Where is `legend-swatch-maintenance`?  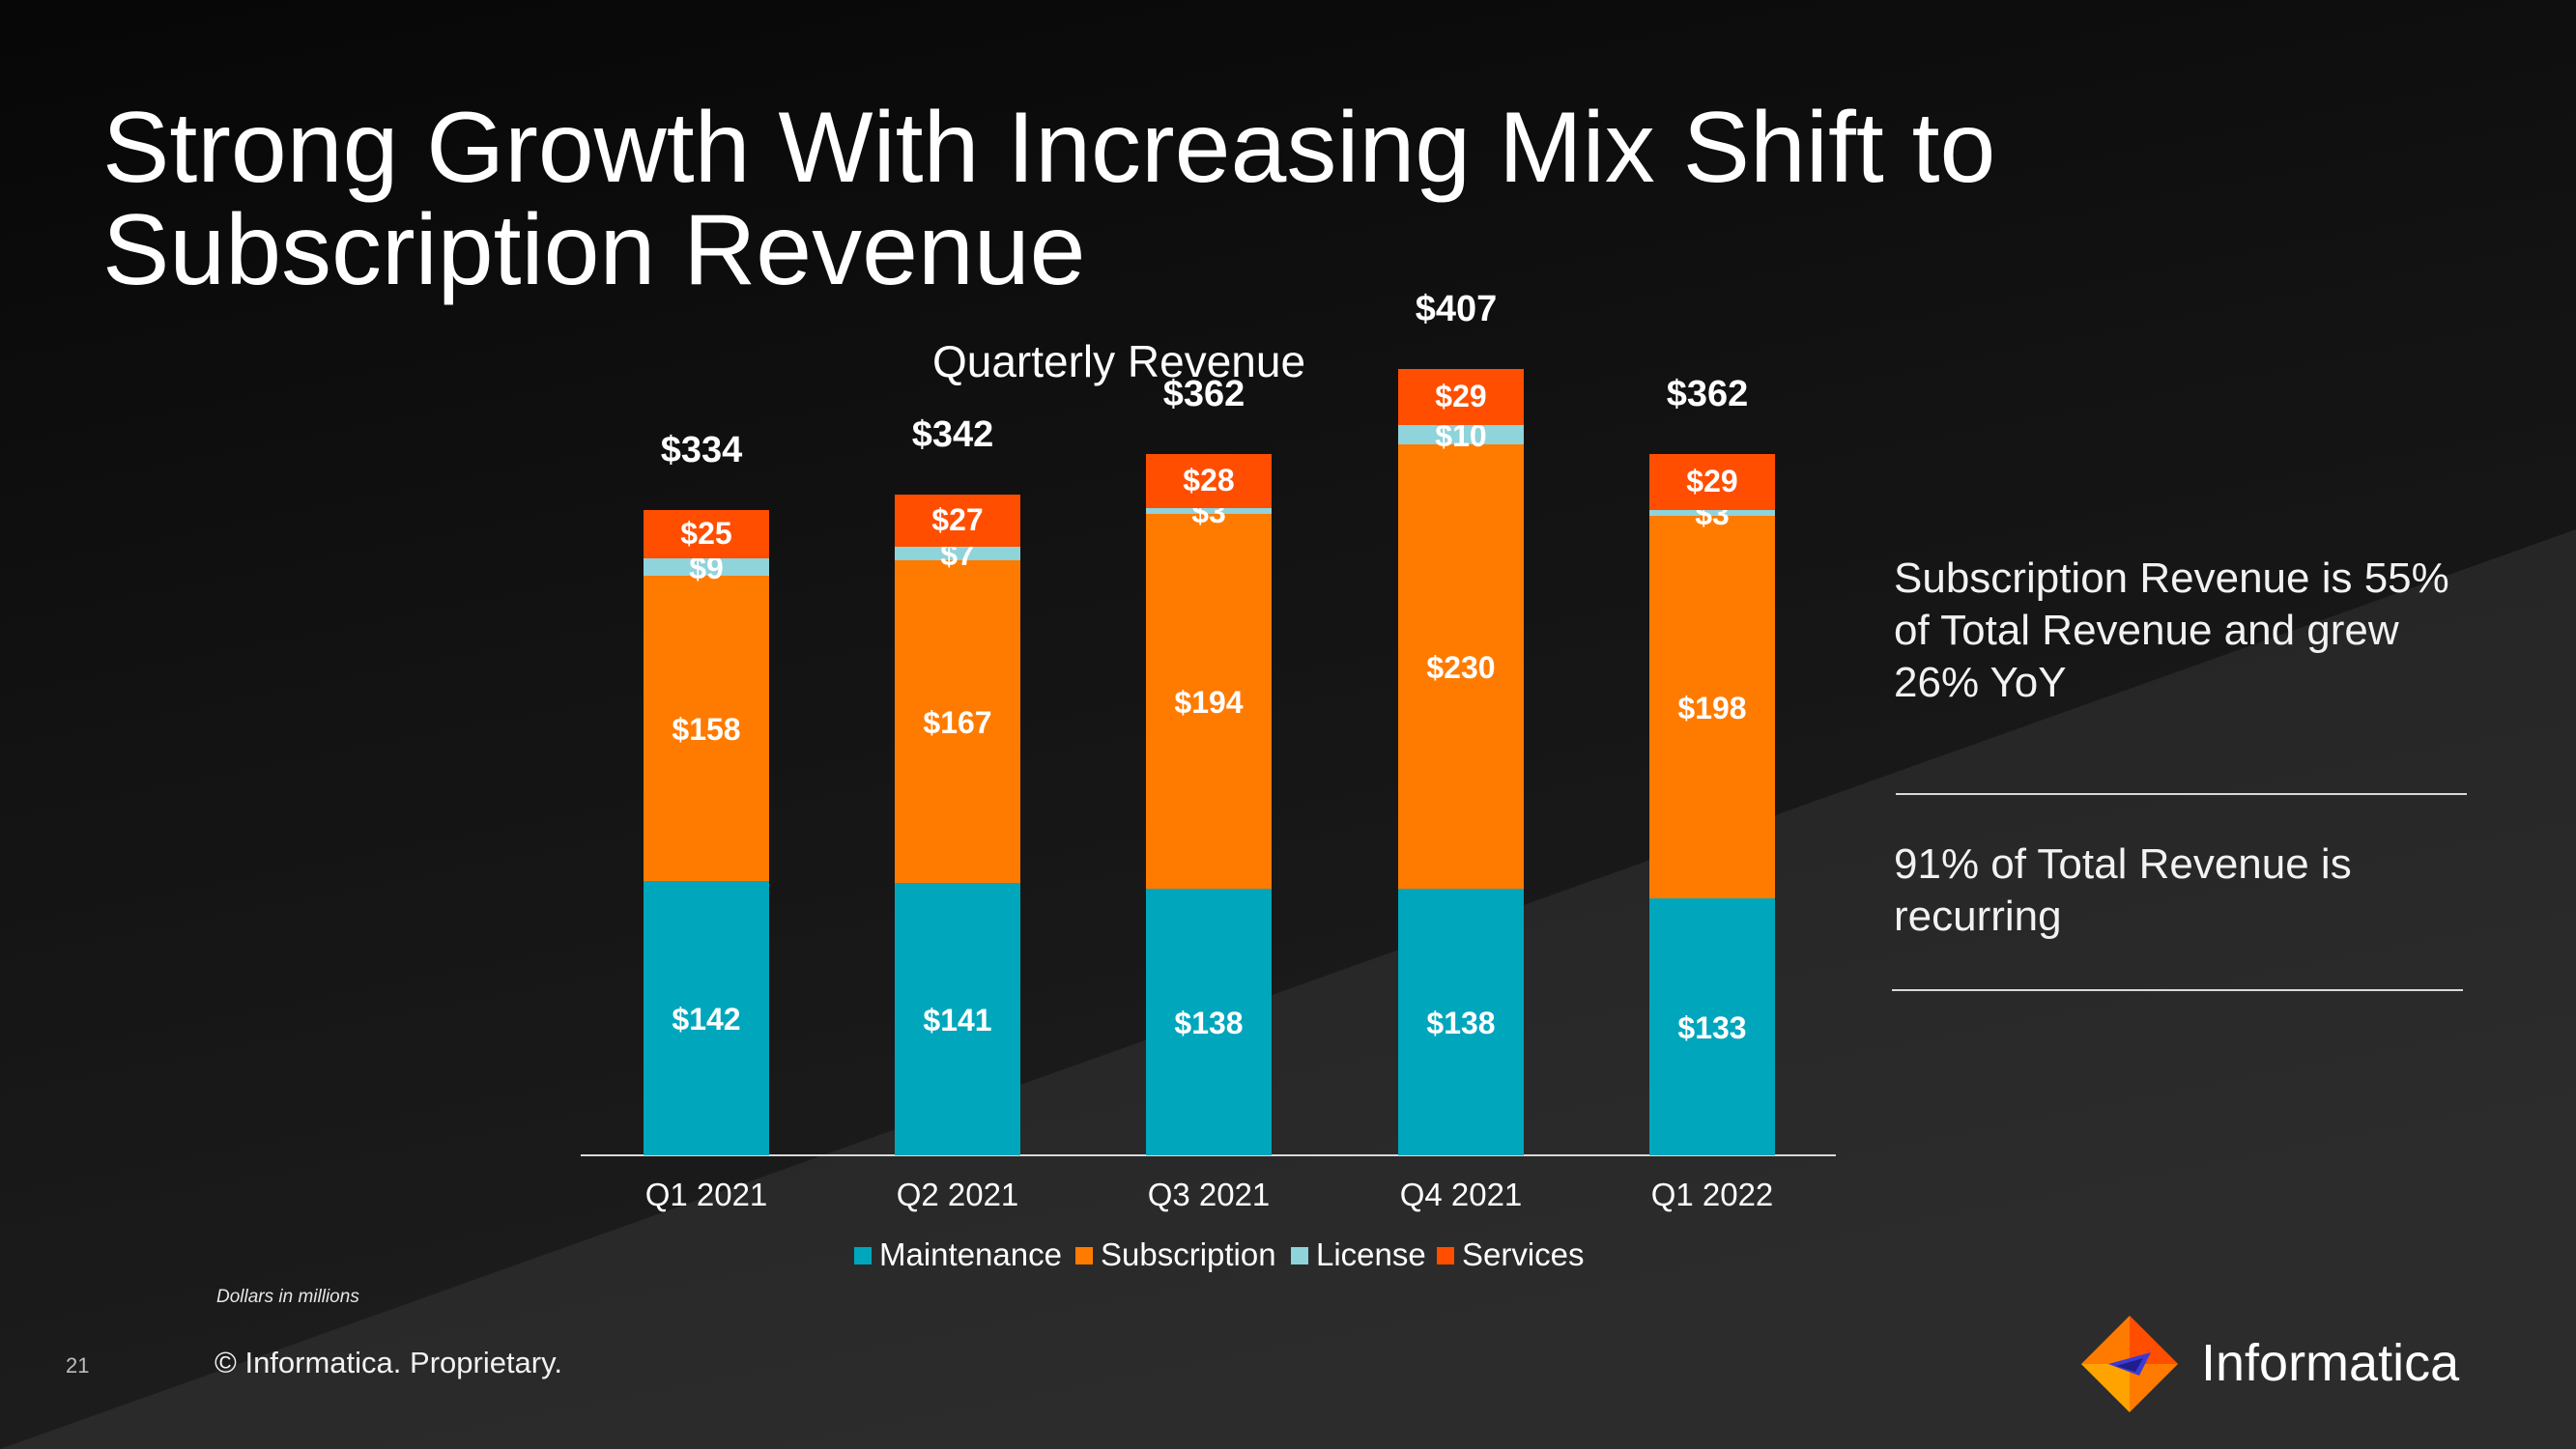
legend-swatch-maintenance is located at coordinates (863, 1255).